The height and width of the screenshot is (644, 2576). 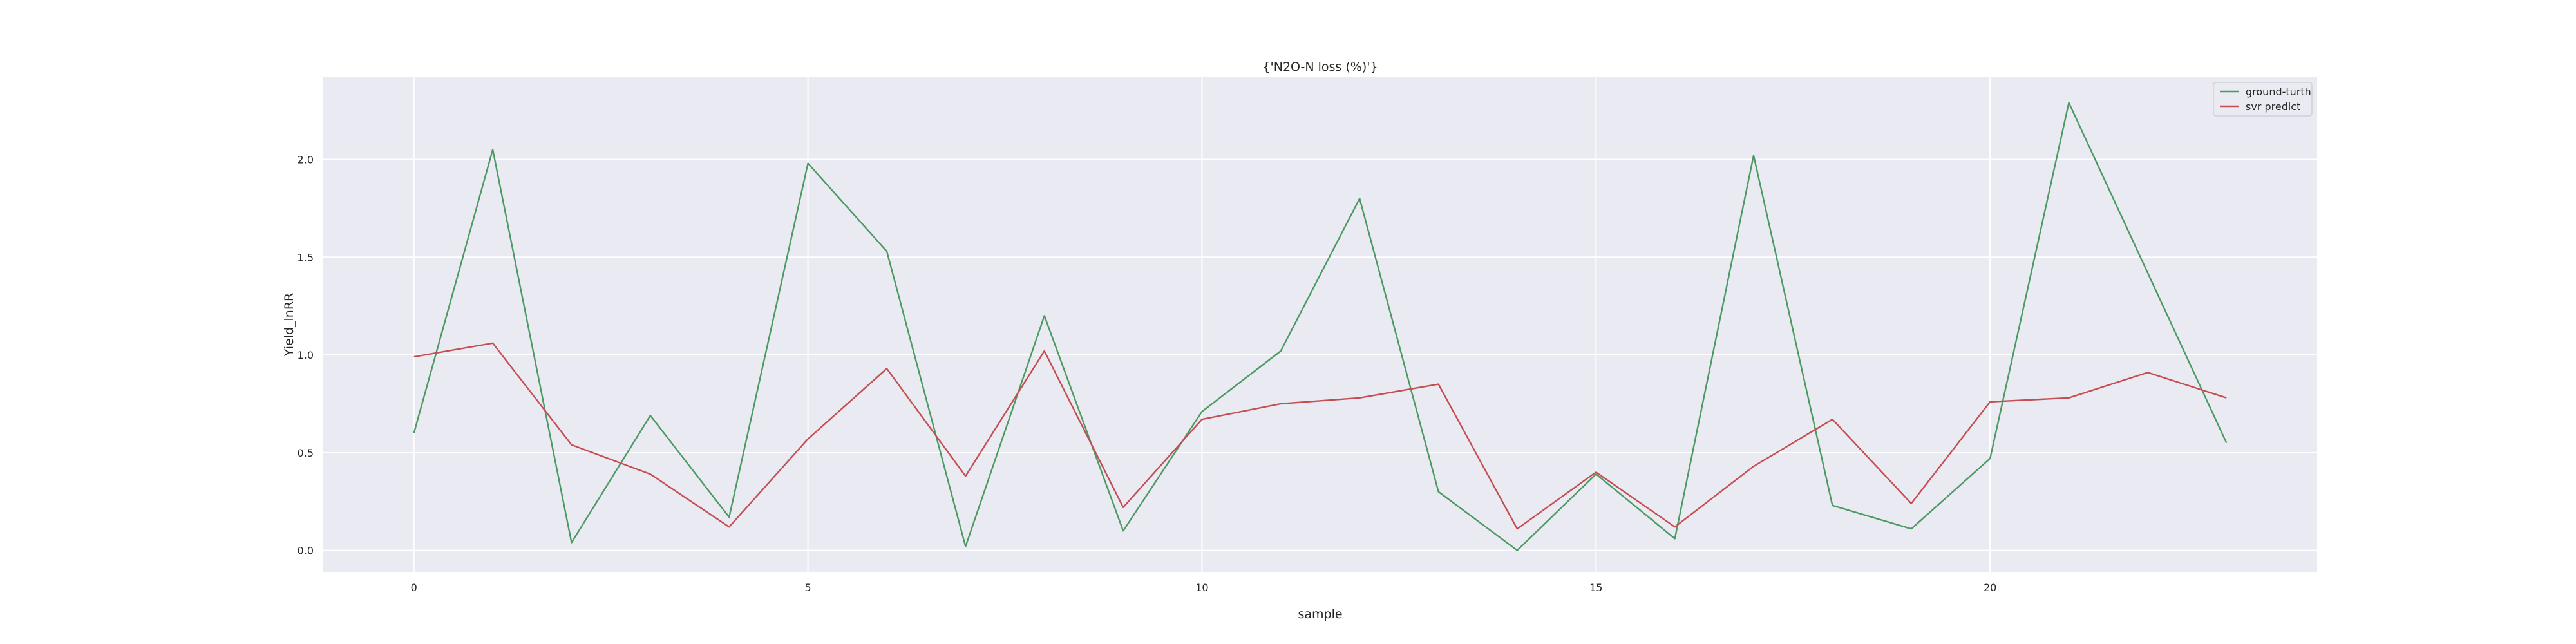 What do you see at coordinates (1595, 588) in the screenshot?
I see `x-tick-label: 15` at bounding box center [1595, 588].